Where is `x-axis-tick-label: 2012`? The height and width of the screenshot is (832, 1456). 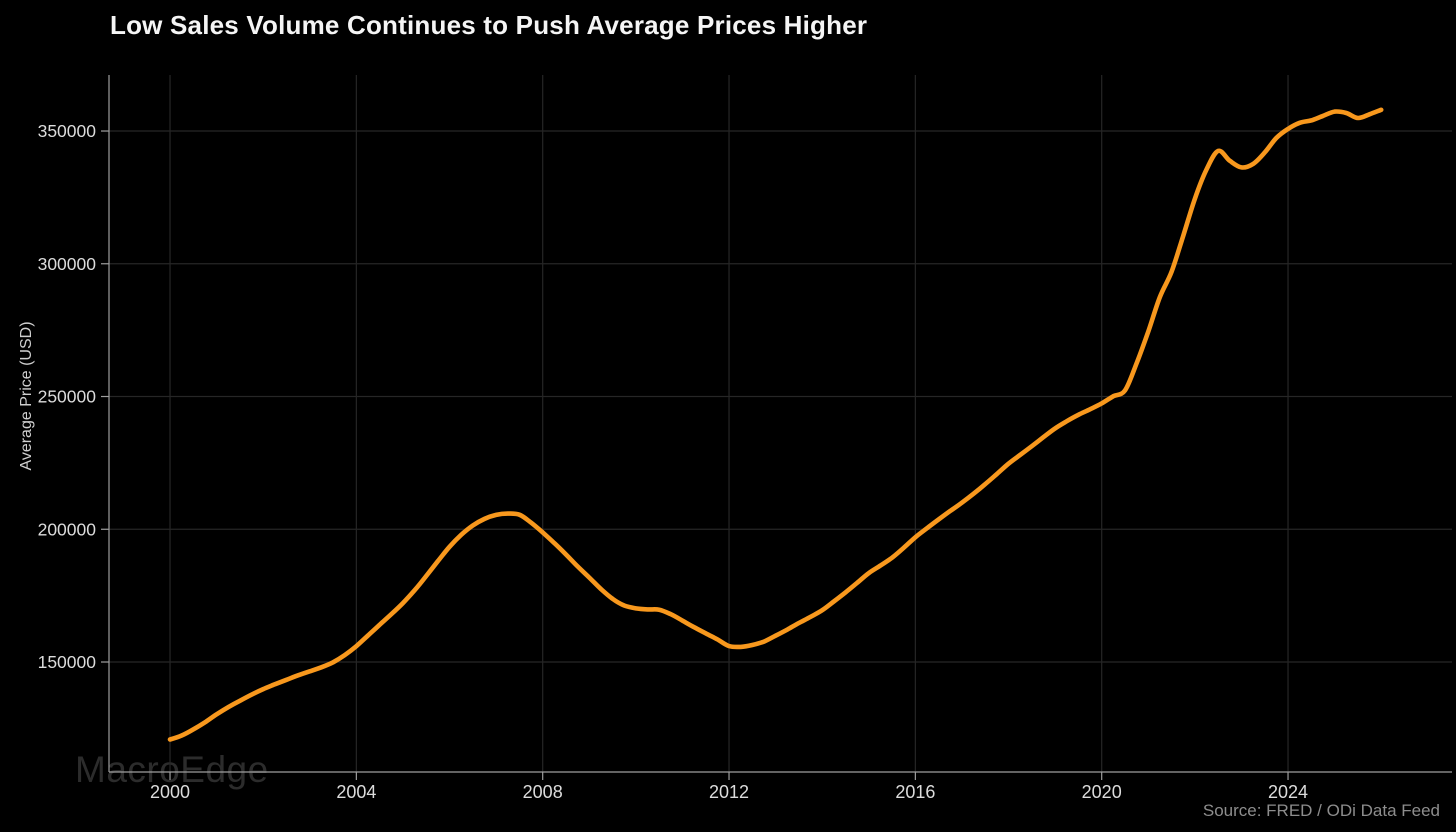
x-axis-tick-label: 2012 is located at coordinates (729, 792).